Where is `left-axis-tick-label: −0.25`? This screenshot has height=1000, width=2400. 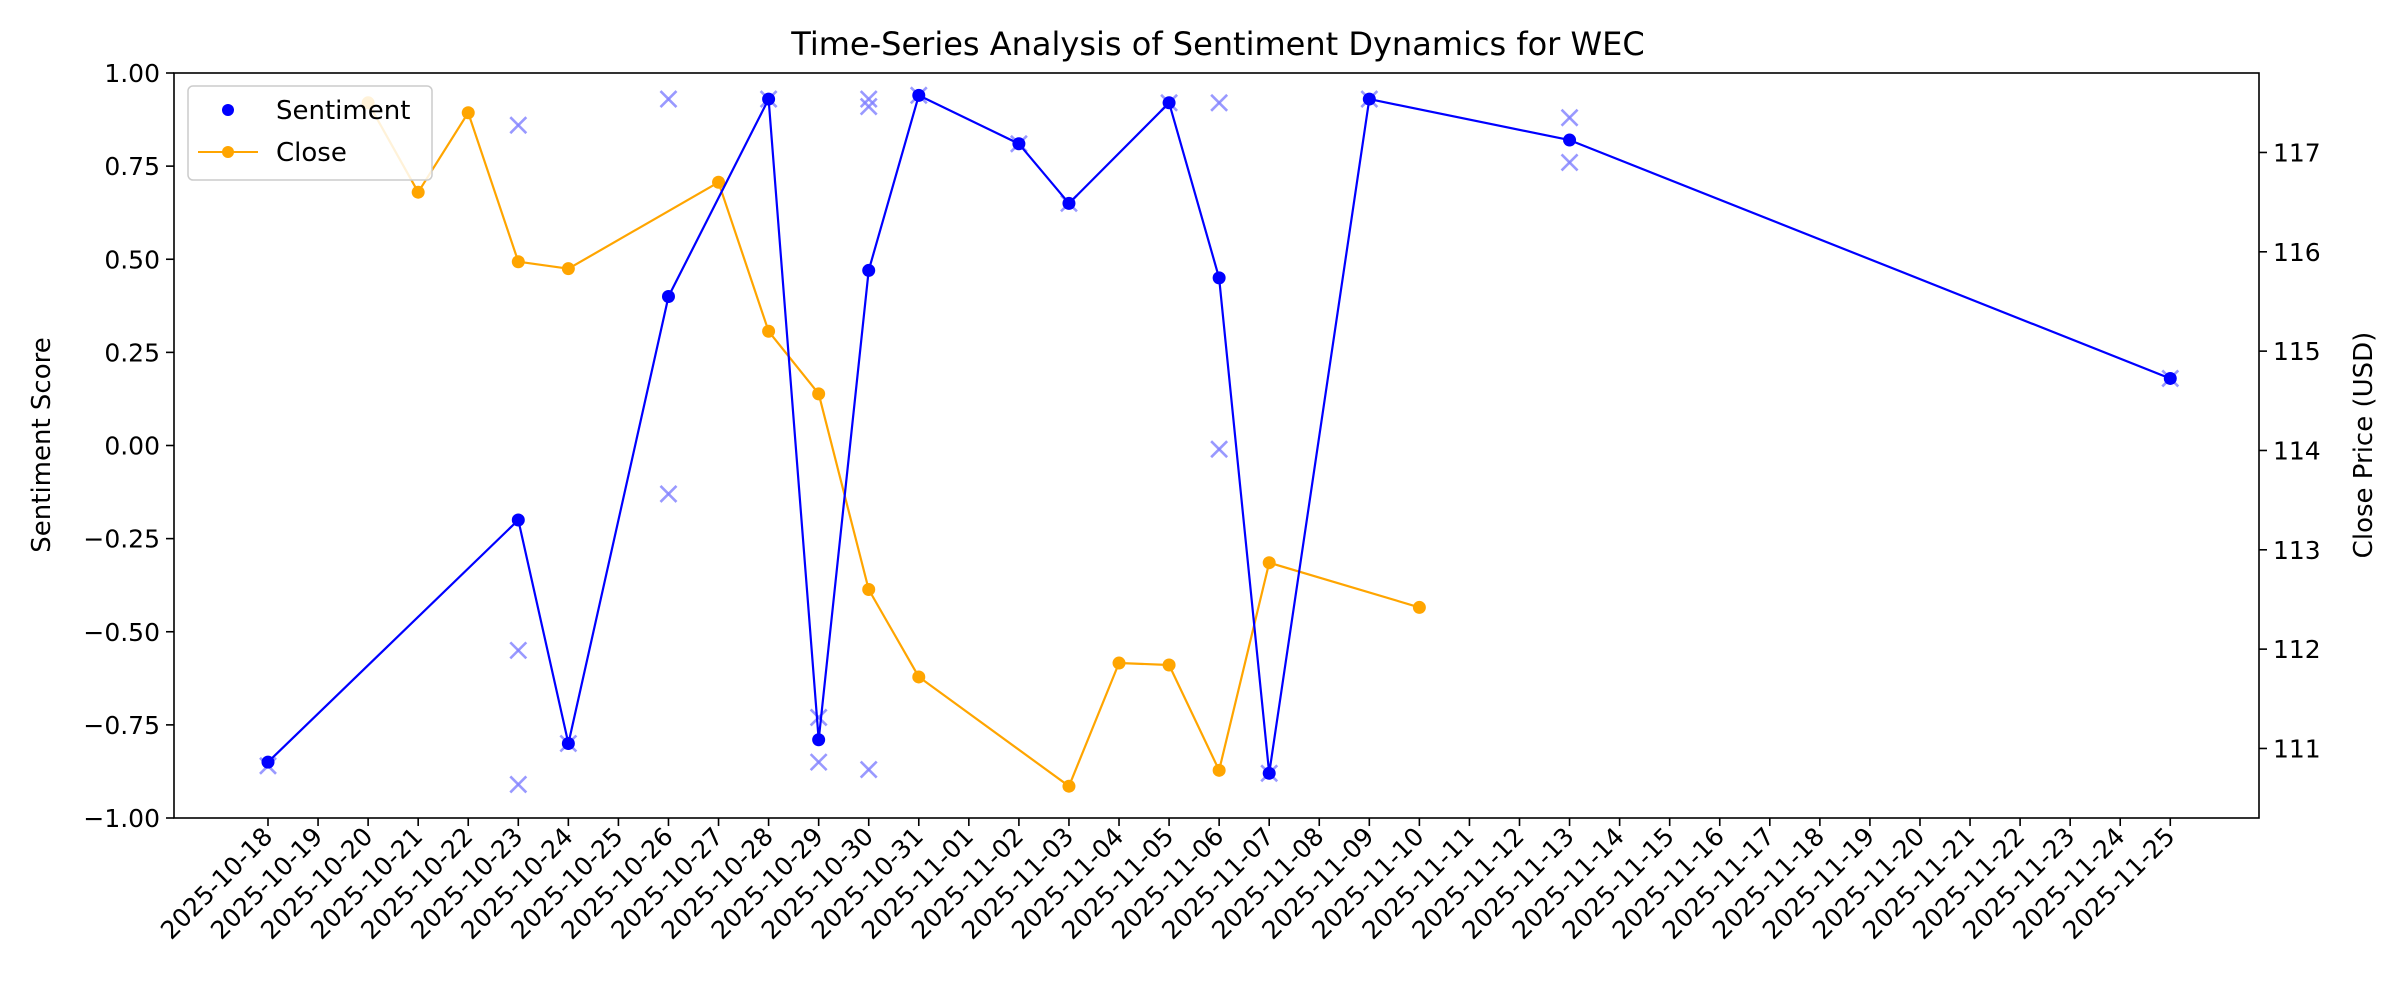
left-axis-tick-label: −0.25 is located at coordinates (121, 539).